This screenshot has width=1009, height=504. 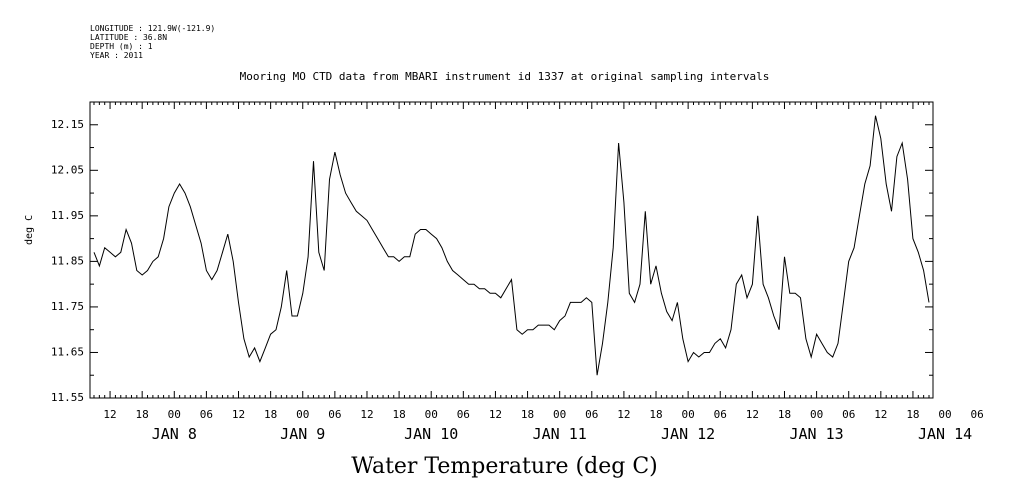 What do you see at coordinates (153, 28) in the screenshot?
I see `longitude-label: LONGITUDE : 121.9W(-121.9)` at bounding box center [153, 28].